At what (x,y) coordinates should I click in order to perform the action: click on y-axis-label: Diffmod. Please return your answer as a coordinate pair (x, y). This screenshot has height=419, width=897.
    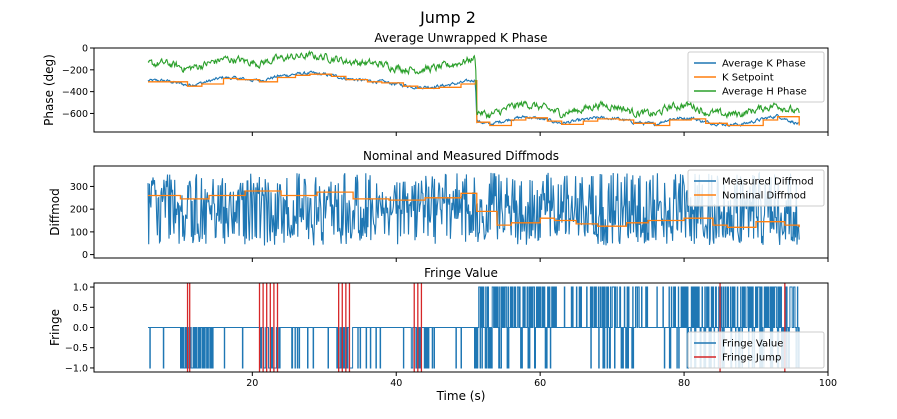
    Looking at the image, I should click on (55, 212).